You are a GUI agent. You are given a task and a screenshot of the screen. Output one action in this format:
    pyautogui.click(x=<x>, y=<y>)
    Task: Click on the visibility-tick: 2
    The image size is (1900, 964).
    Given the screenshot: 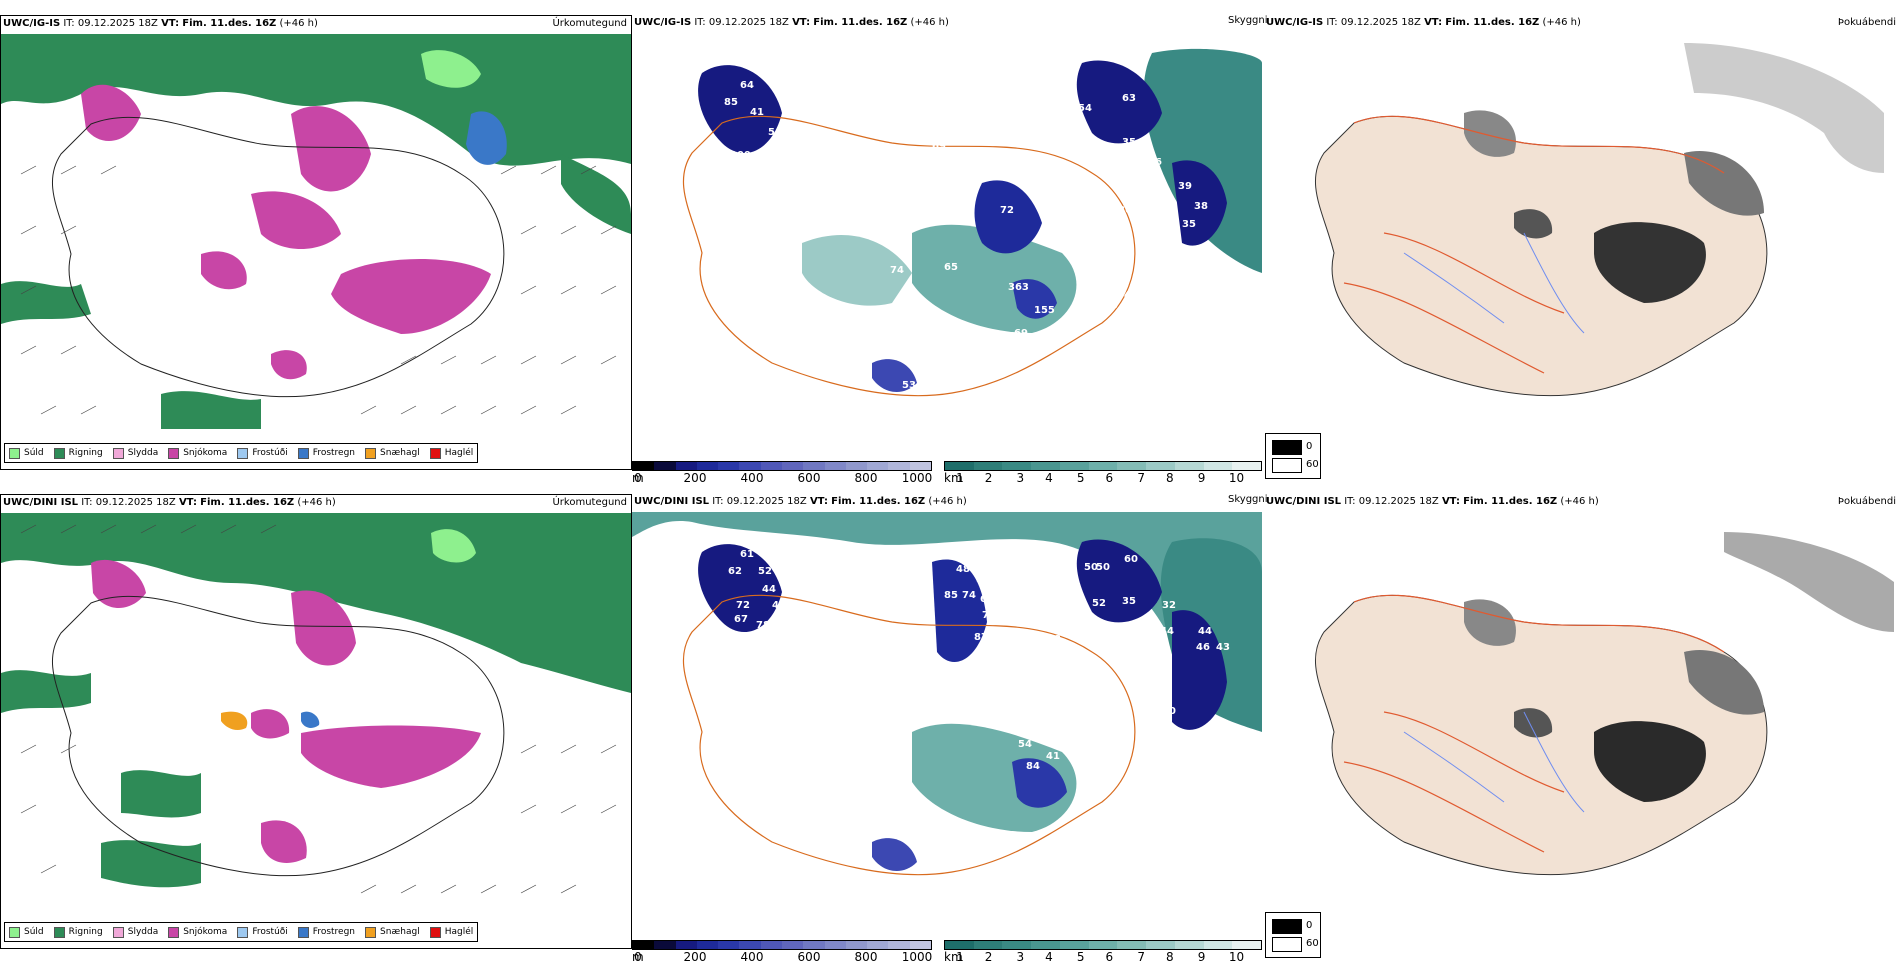 What is the action you would take?
    pyautogui.click(x=988, y=957)
    